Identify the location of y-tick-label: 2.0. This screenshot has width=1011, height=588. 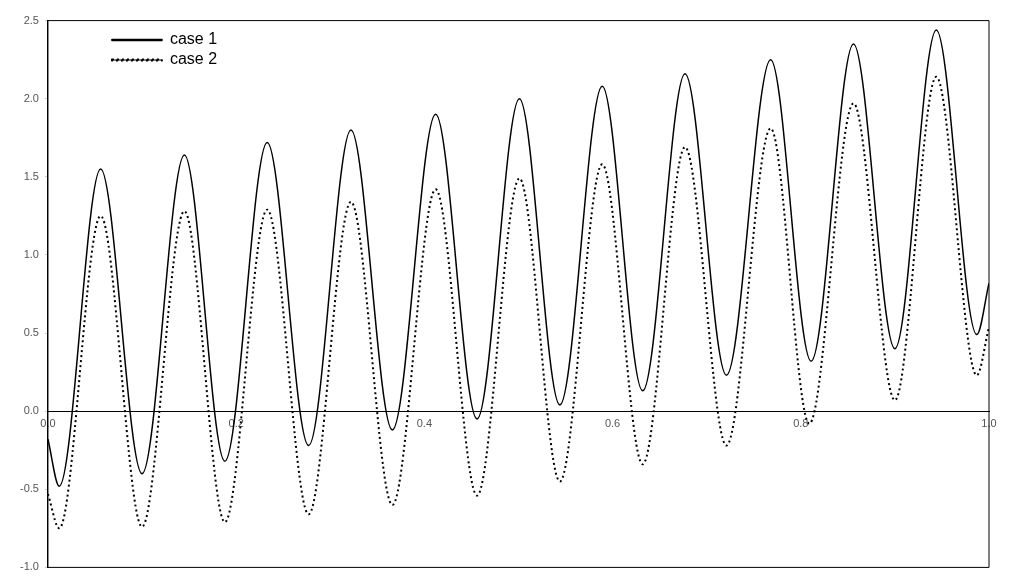
(31, 97).